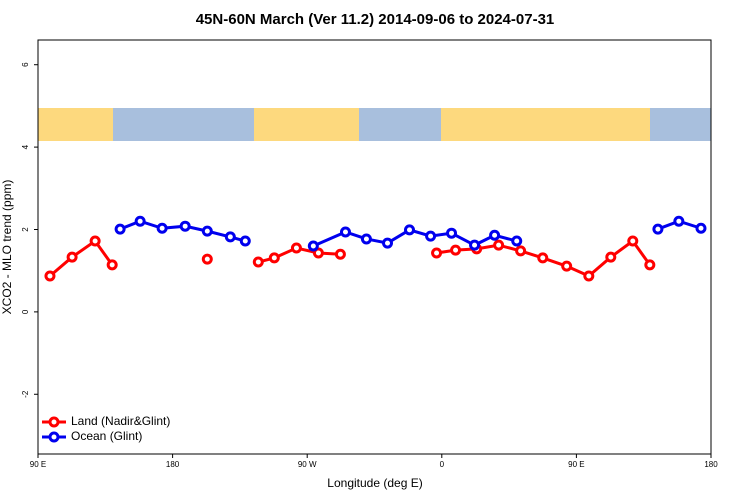 This screenshot has height=500, width=750. Describe the element at coordinates (7, 247) in the screenshot. I see `y-axis-label: XCO2 - MLO trend (ppm)` at that location.